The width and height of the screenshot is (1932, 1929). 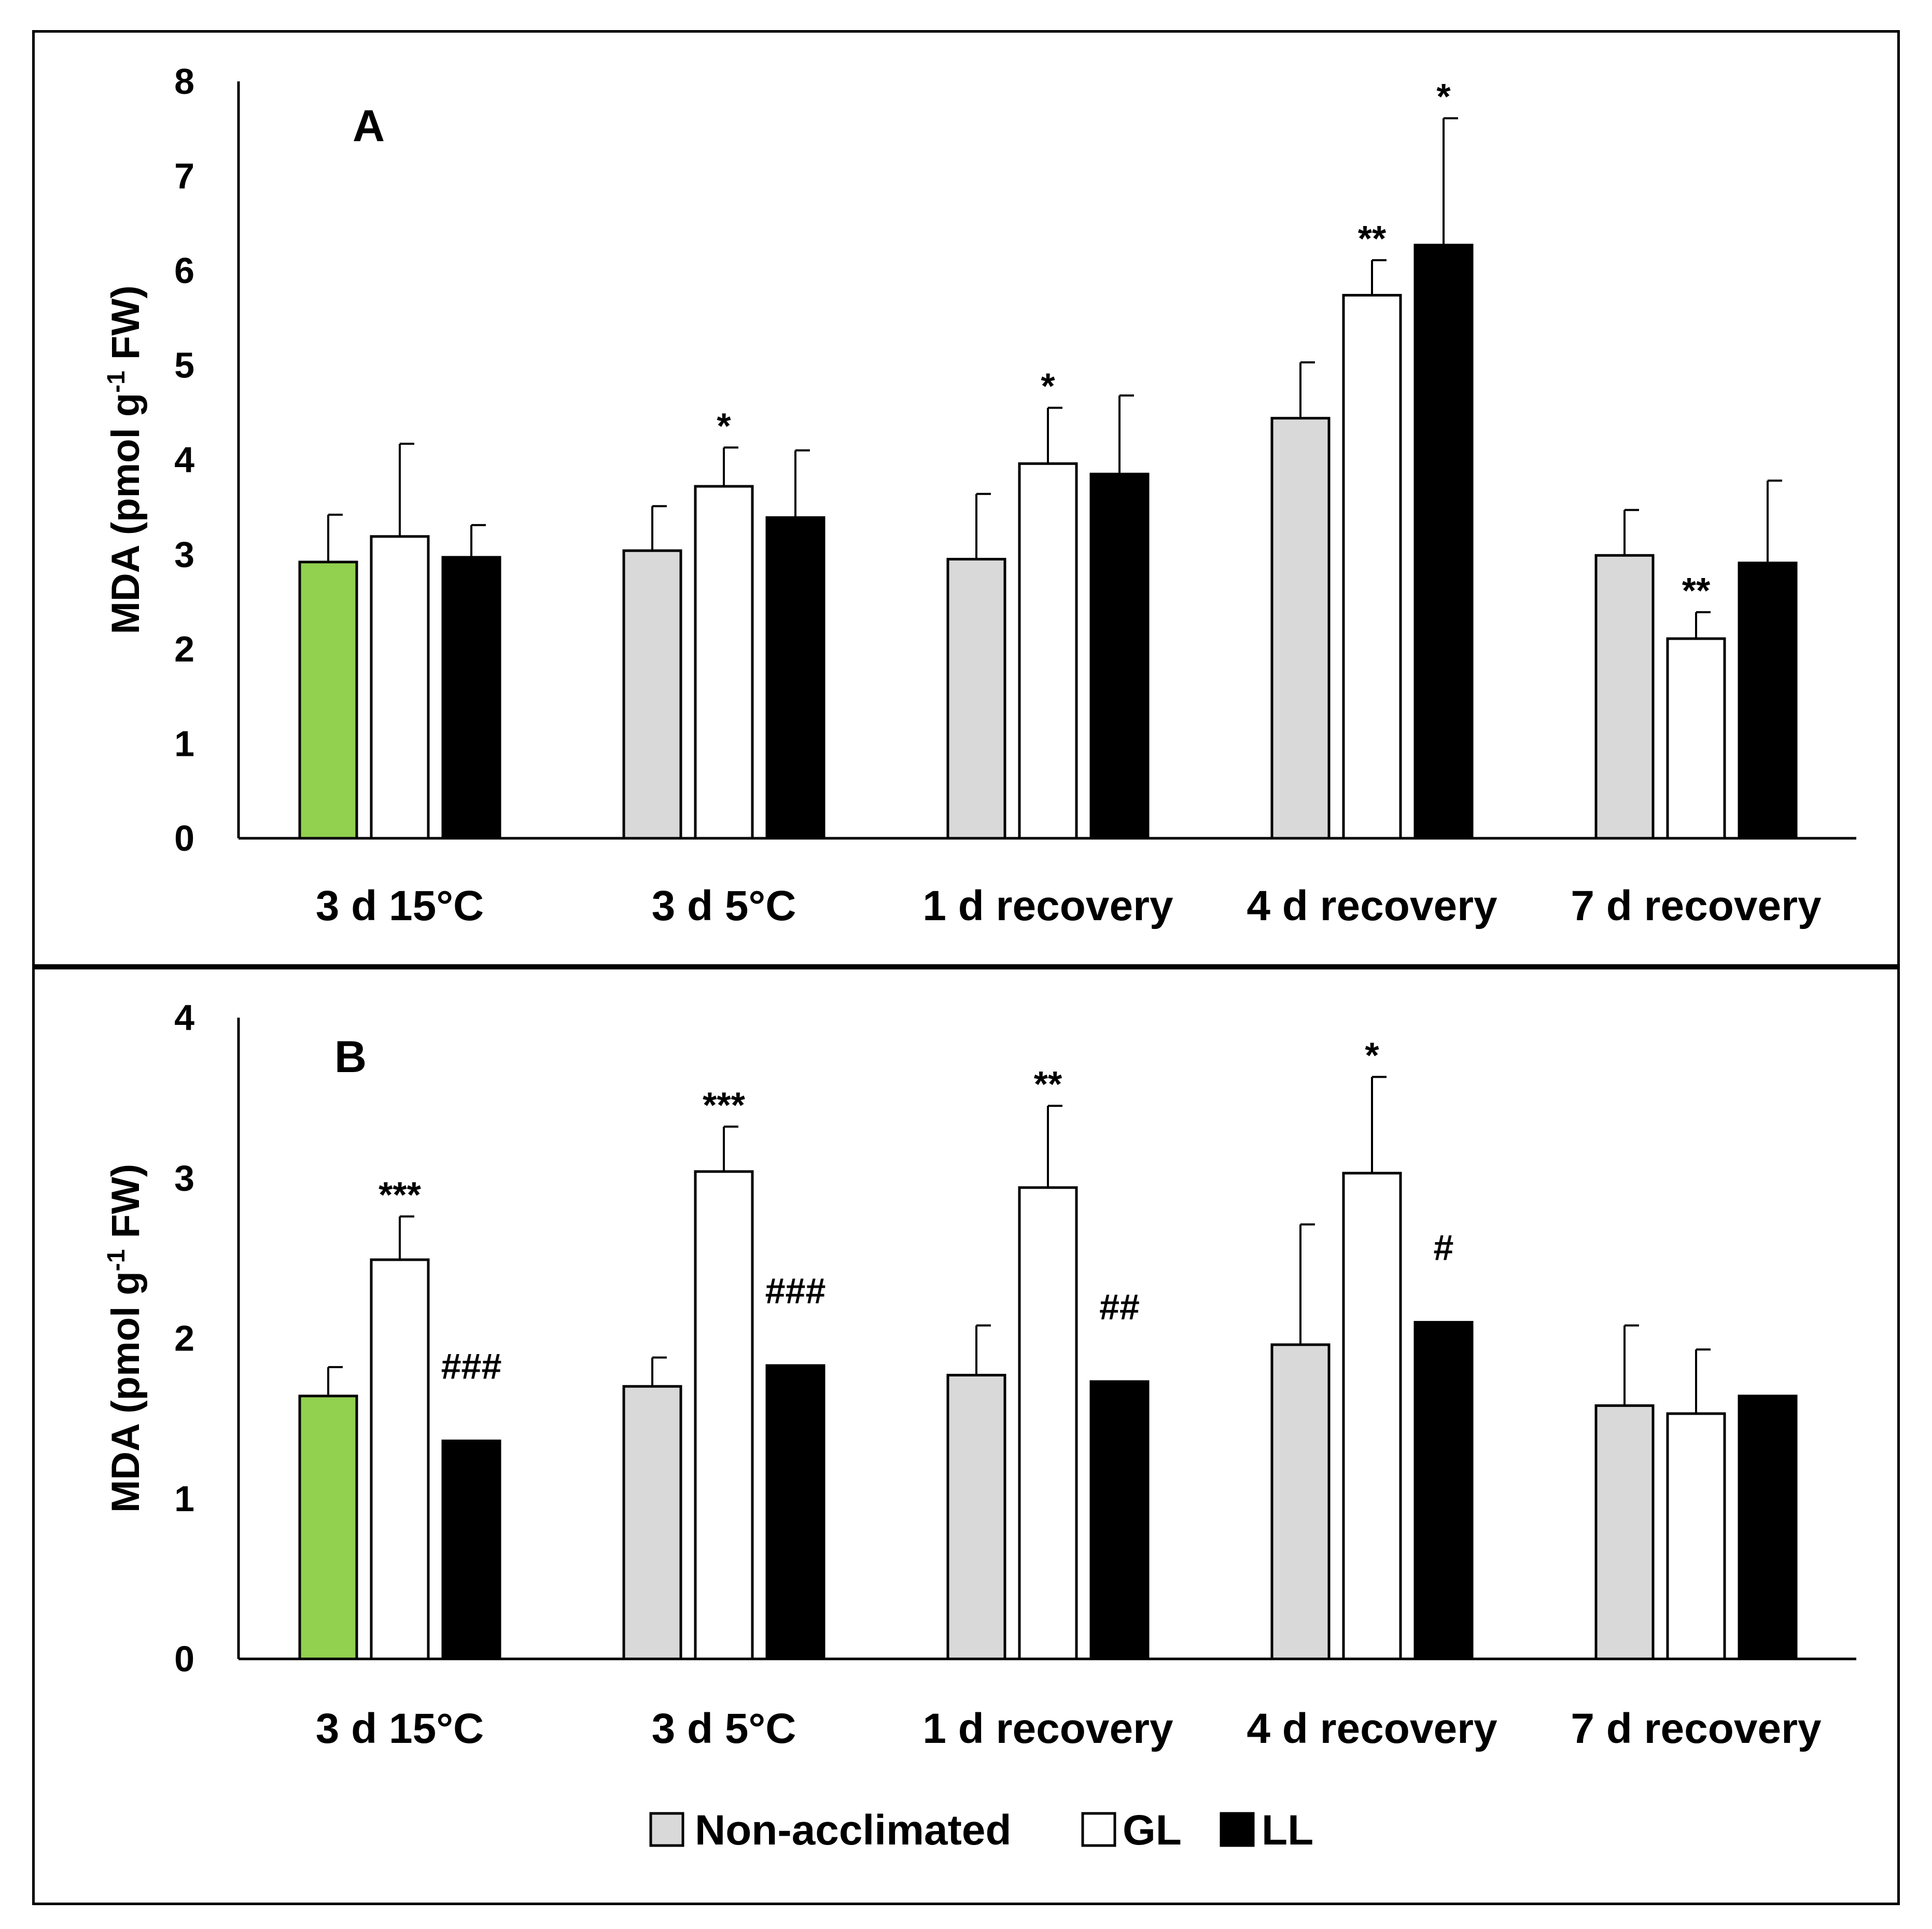 What do you see at coordinates (1444, 1248) in the screenshot?
I see `significance-hash-label: #` at bounding box center [1444, 1248].